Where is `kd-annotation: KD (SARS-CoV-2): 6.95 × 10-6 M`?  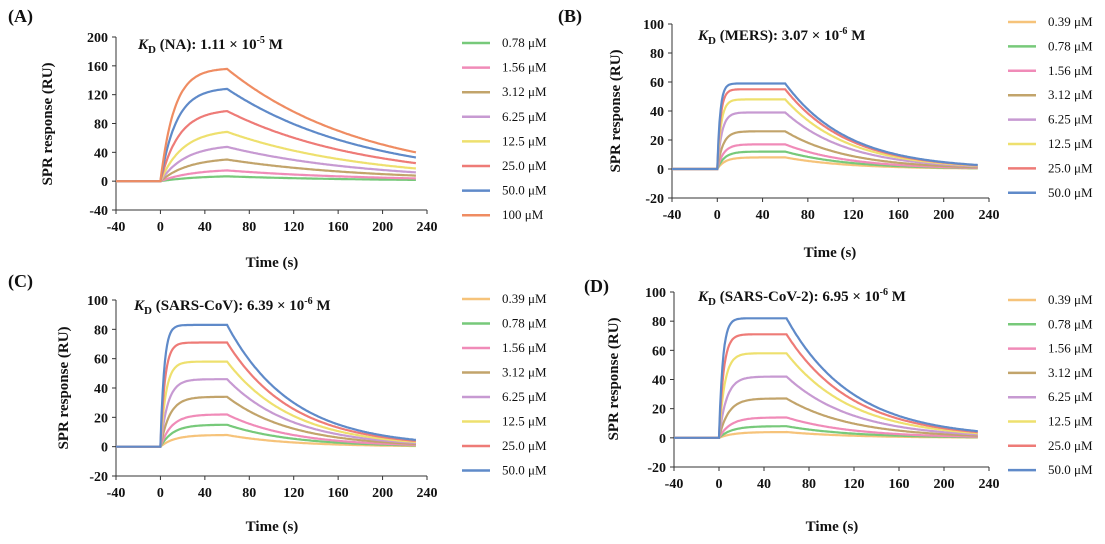 kd-annotation: KD (SARS-CoV-2): 6.95 × 10-6 M is located at coordinates (801, 297).